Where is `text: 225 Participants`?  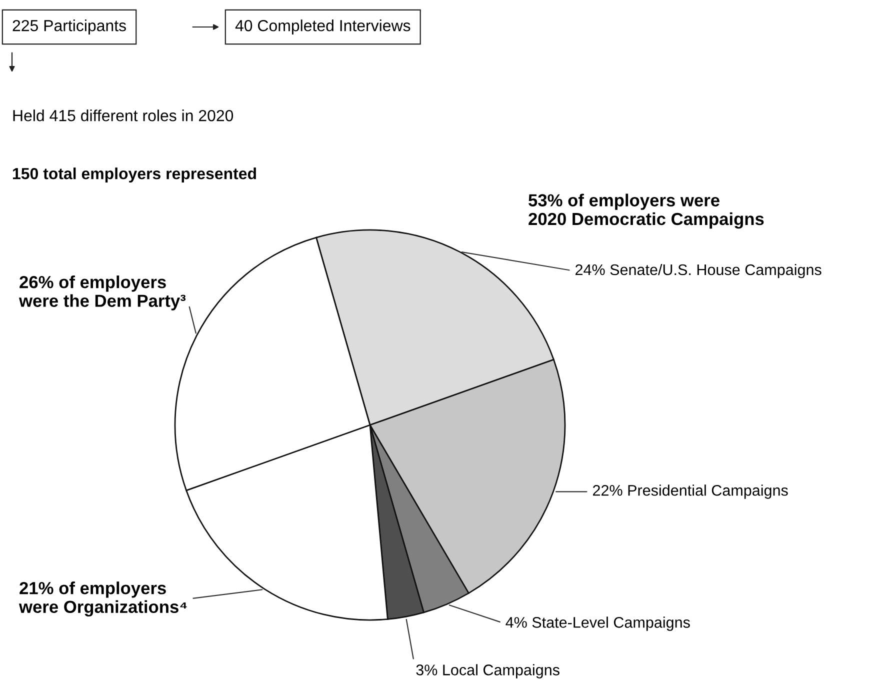
text: 225 Participants is located at coordinates (69, 27).